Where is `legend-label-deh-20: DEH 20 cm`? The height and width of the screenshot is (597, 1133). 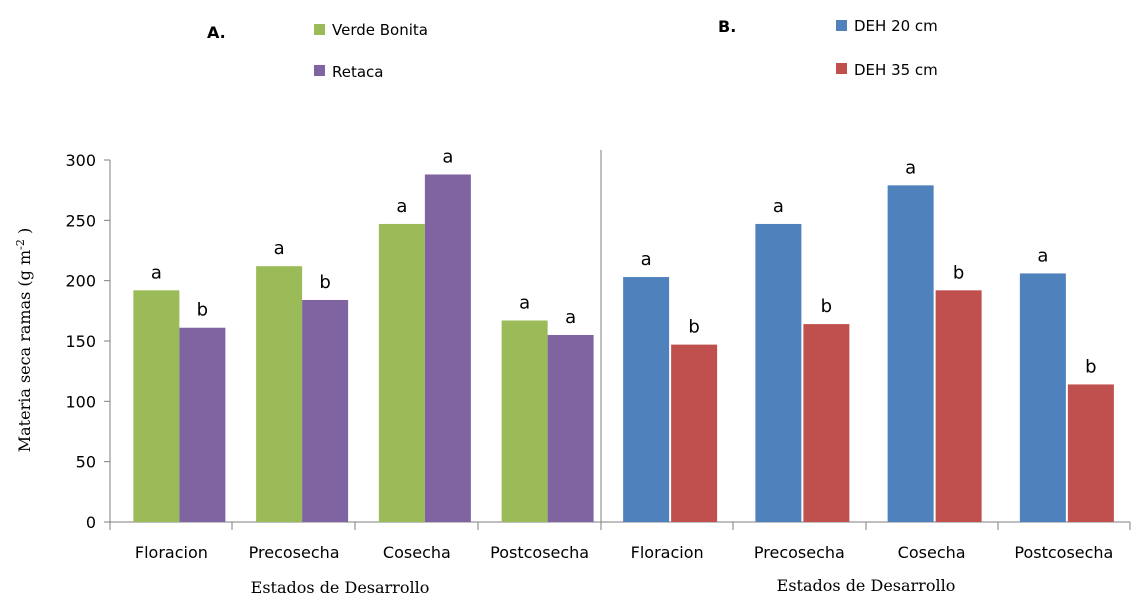 legend-label-deh-20: DEH 20 cm is located at coordinates (896, 26).